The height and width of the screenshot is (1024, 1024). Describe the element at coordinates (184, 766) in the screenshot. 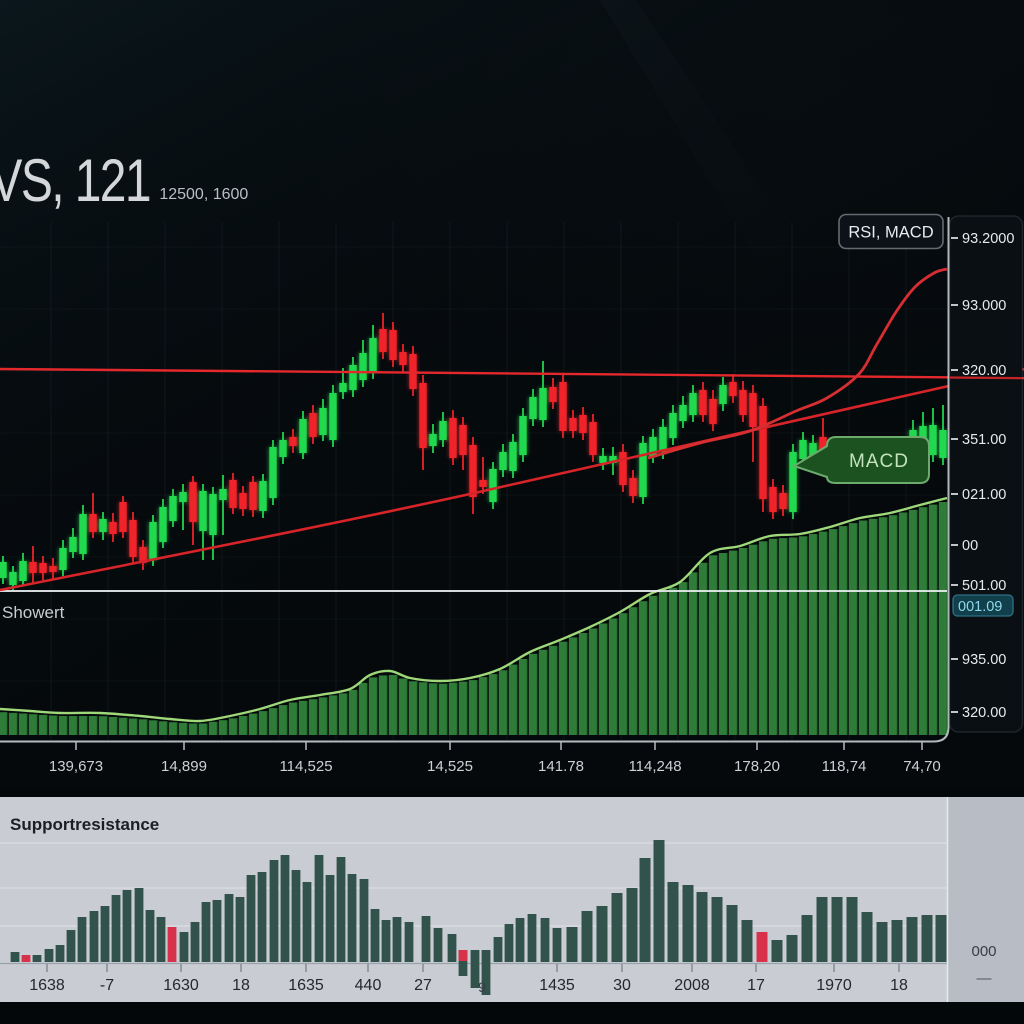

I see `svg-text: 14,899` at that location.